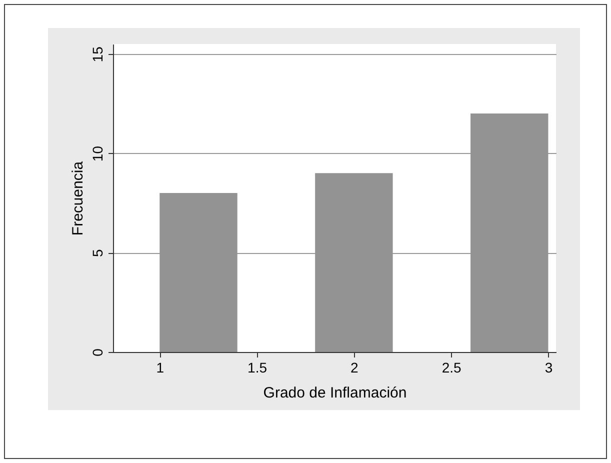 This screenshot has height=463, width=611. What do you see at coordinates (160, 368) in the screenshot?
I see `x-tick-label: 1` at bounding box center [160, 368].